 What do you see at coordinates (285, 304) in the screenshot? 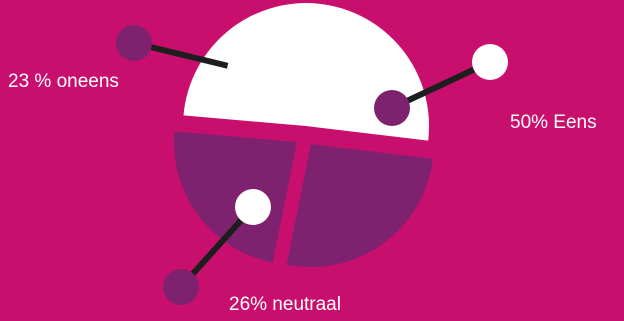
I see `slice-label-neutraal: 26% neutraal` at bounding box center [285, 304].